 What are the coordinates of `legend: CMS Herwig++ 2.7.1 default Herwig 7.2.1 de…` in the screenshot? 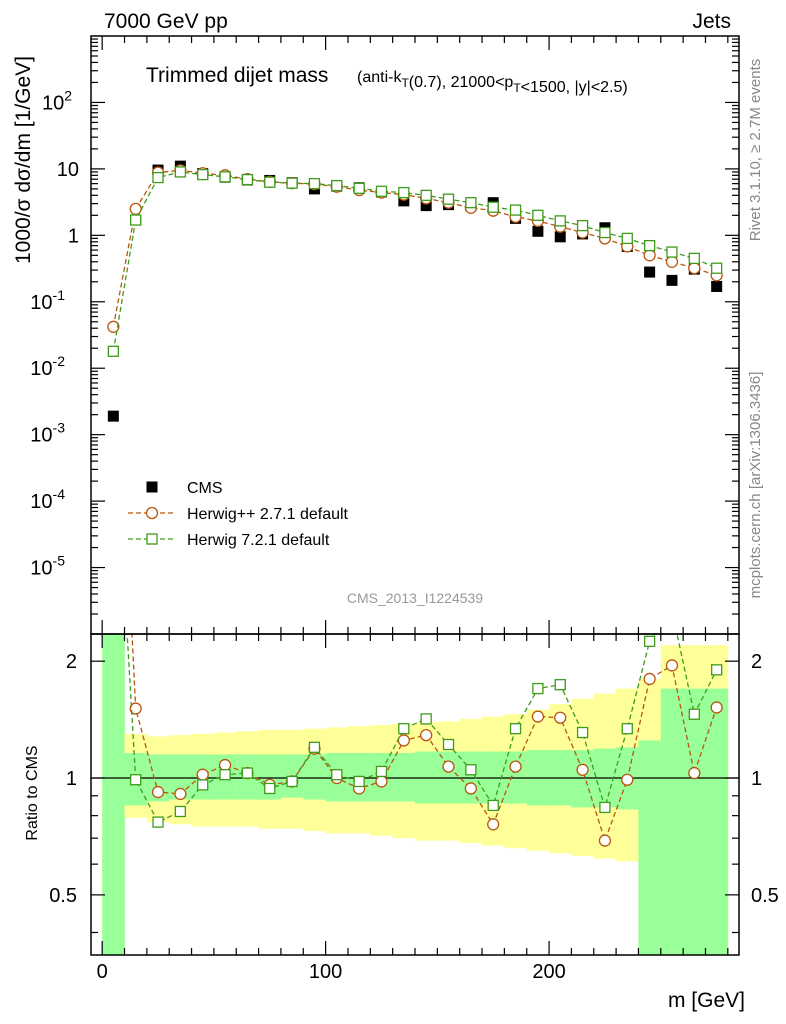 It's located at (238, 514).